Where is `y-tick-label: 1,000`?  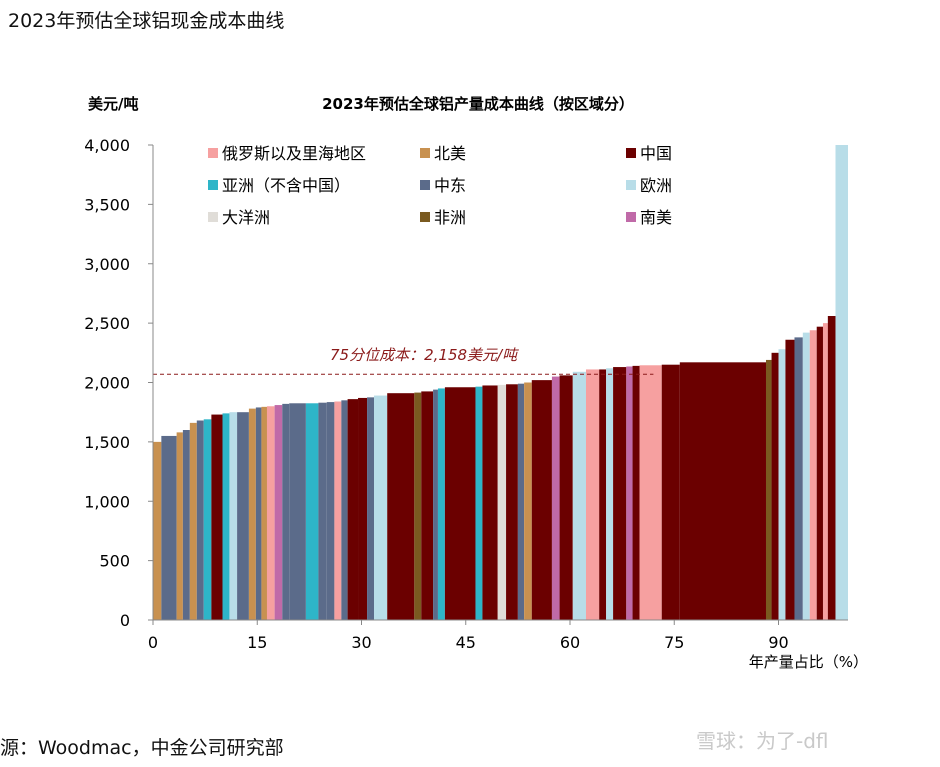
y-tick-label: 1,000 is located at coordinates (107, 501).